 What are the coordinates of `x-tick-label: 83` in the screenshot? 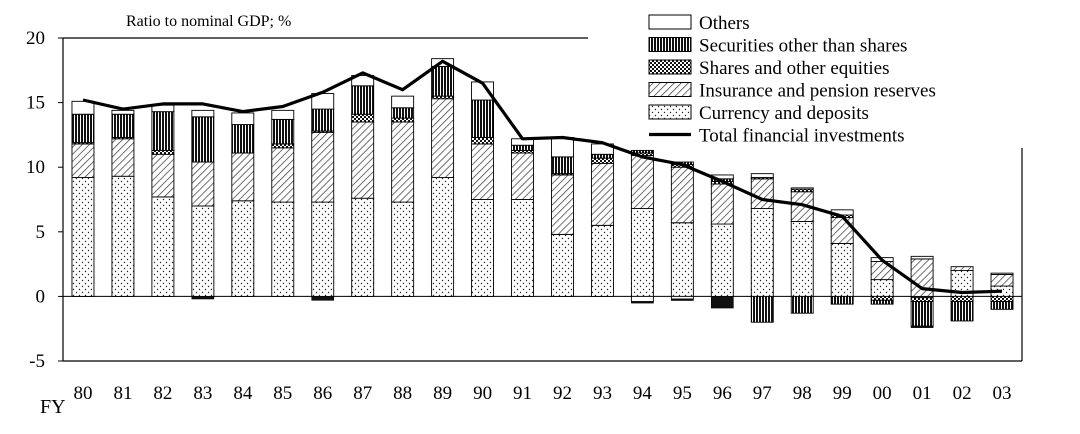 It's located at (202, 393).